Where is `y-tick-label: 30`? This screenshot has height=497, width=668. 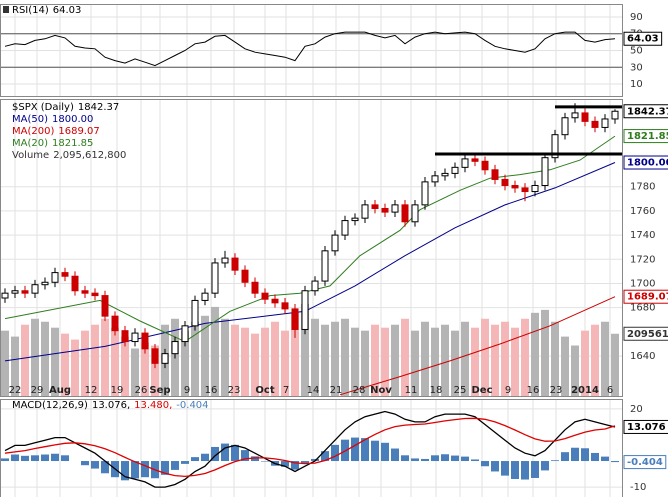
y-tick-label: 30 is located at coordinates (636, 67).